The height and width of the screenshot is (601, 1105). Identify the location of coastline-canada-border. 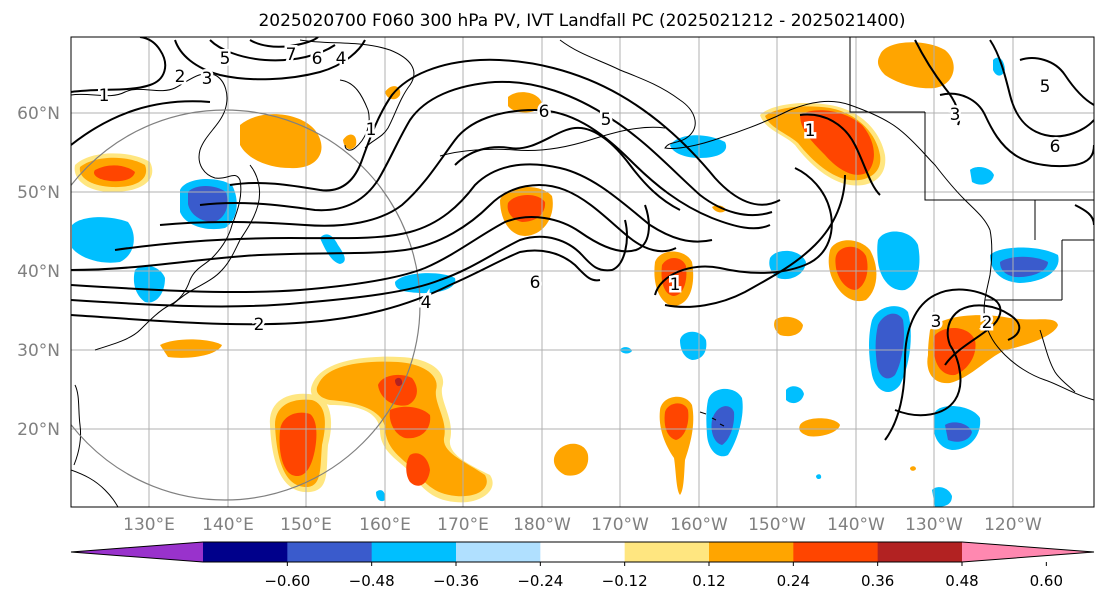
(971, 169).